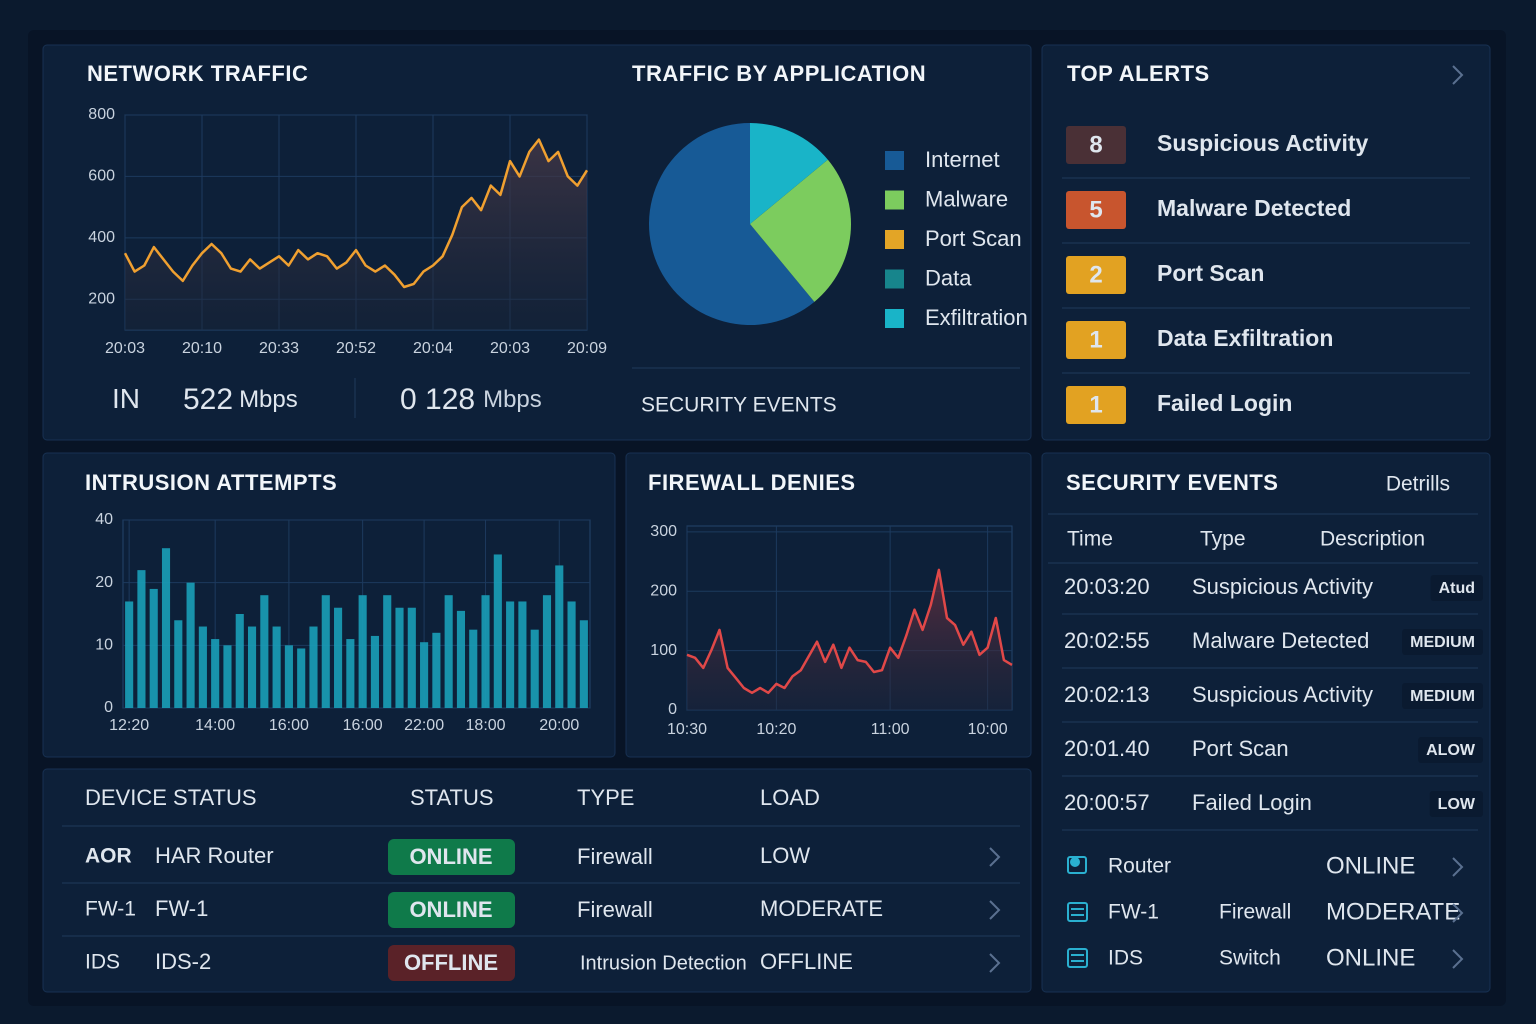  What do you see at coordinates (1418, 484) in the screenshot?
I see `details-link: Detrills` at bounding box center [1418, 484].